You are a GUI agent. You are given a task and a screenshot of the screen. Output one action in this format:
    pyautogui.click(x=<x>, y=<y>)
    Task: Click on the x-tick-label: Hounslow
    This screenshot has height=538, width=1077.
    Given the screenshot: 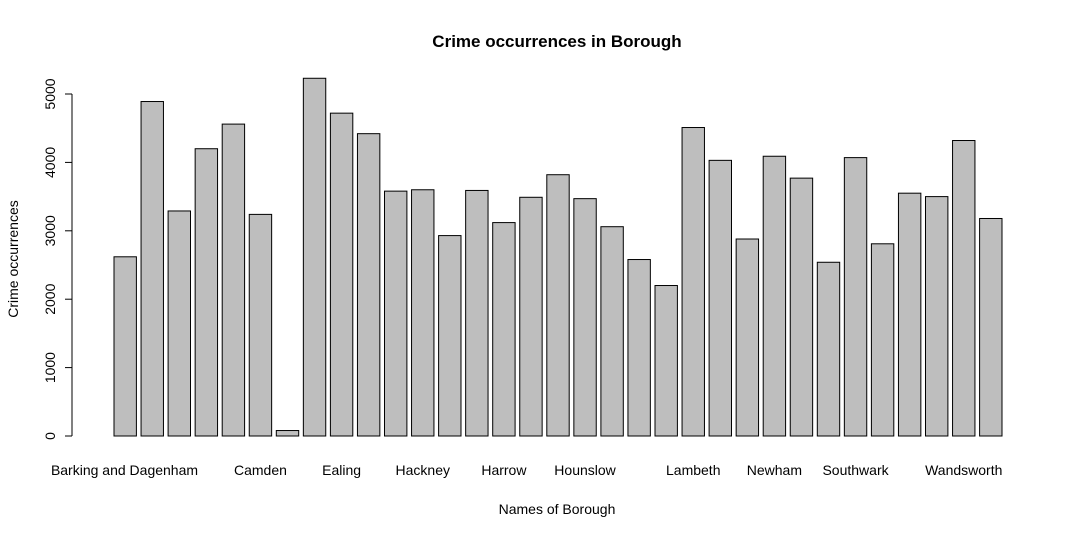 What is the action you would take?
    pyautogui.click(x=585, y=470)
    